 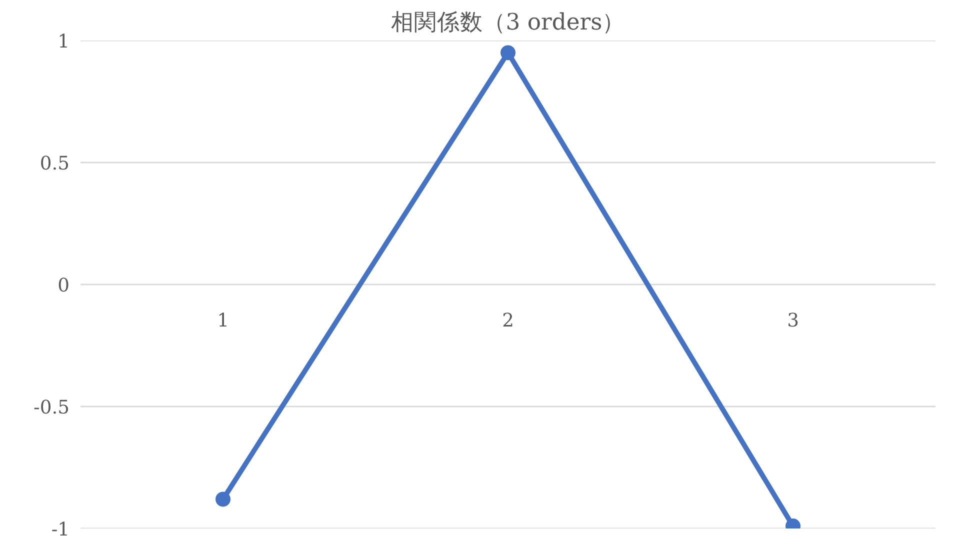 What do you see at coordinates (508, 321) in the screenshot?
I see `x-tick-label: 2` at bounding box center [508, 321].